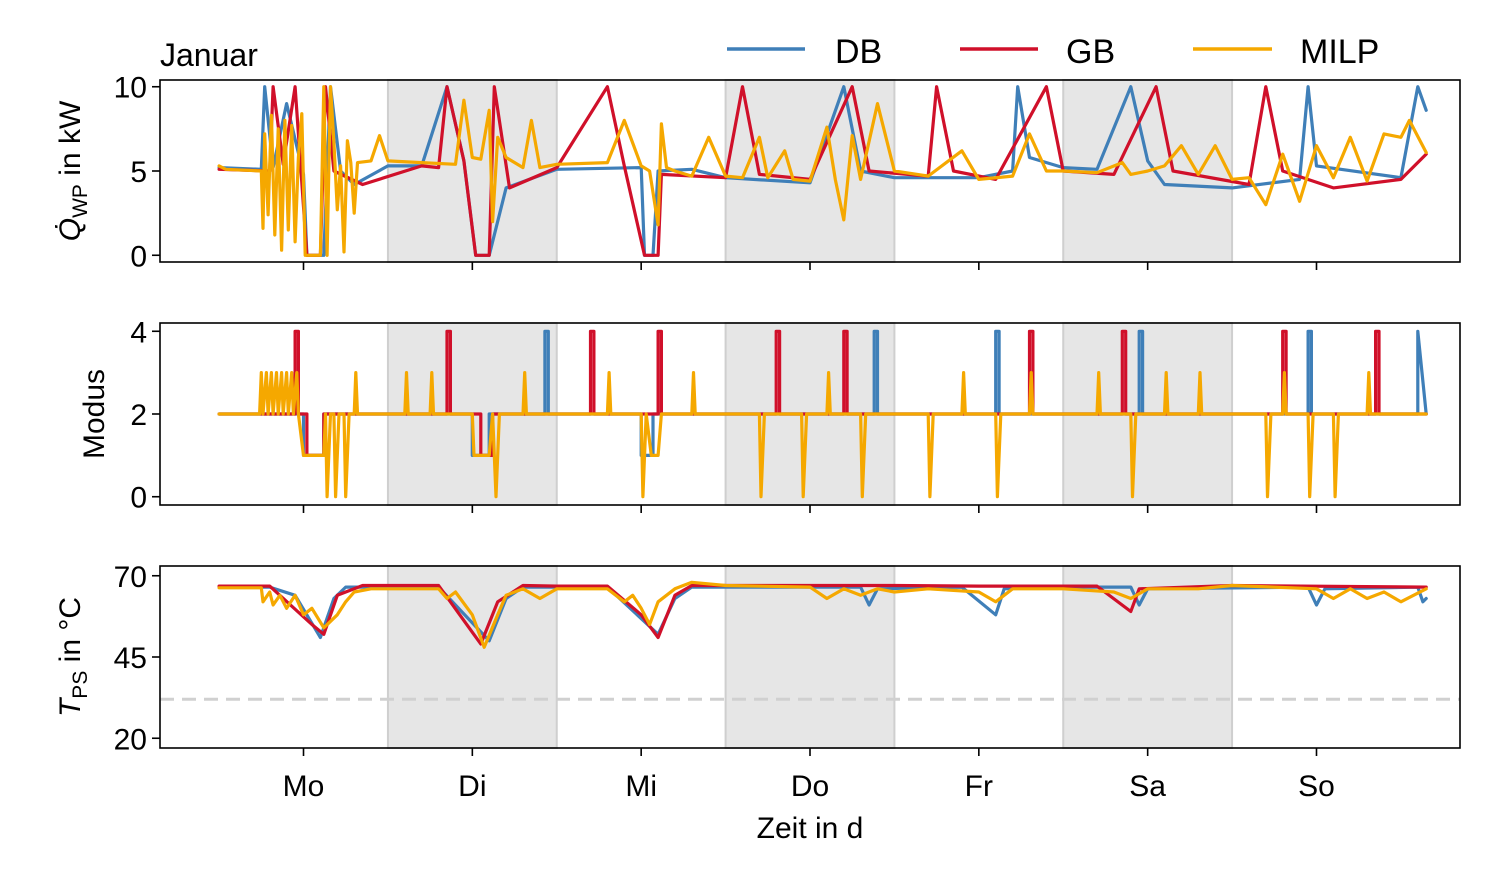 This screenshot has width=1500, height=886. What do you see at coordinates (130, 658) in the screenshot?
I see `y-tick-label-tps-1: 45` at bounding box center [130, 658].